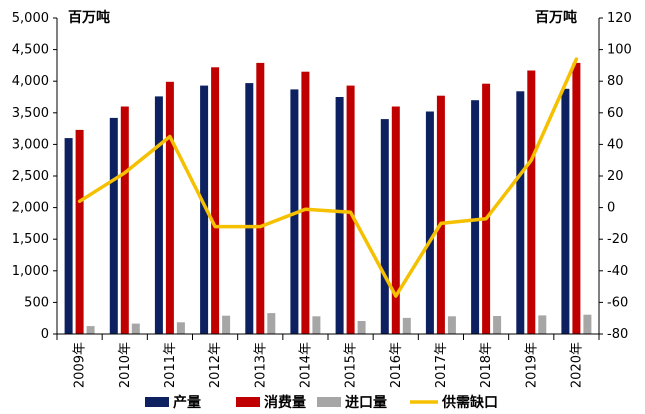  Describe the element at coordinates (30, 144) in the screenshot. I see `left-tick-label: 3,000` at that location.